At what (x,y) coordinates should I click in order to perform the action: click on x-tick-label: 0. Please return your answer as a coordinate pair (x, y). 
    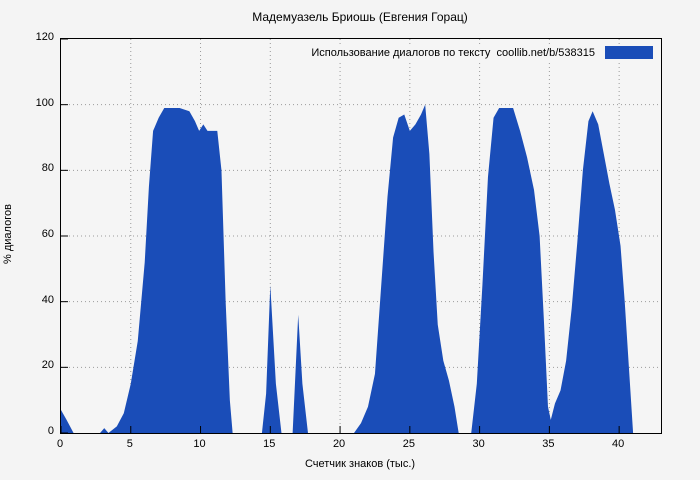
    Looking at the image, I should click on (60, 444).